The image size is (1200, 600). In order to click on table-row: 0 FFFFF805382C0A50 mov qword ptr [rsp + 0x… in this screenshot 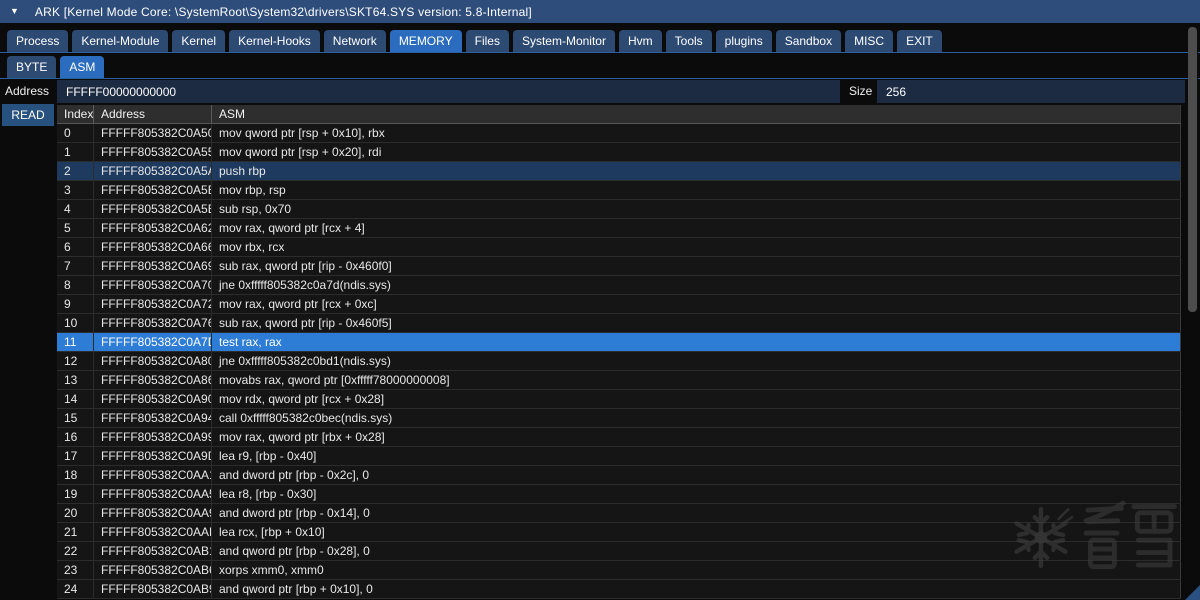, I will do `click(619, 133)`.